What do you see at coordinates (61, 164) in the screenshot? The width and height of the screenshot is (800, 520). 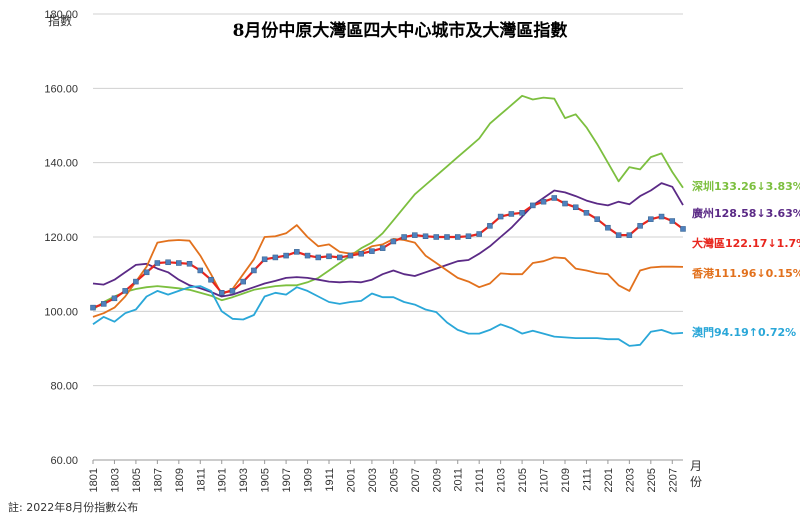 I see `y-tick-label: 140.00` at bounding box center [61, 164].